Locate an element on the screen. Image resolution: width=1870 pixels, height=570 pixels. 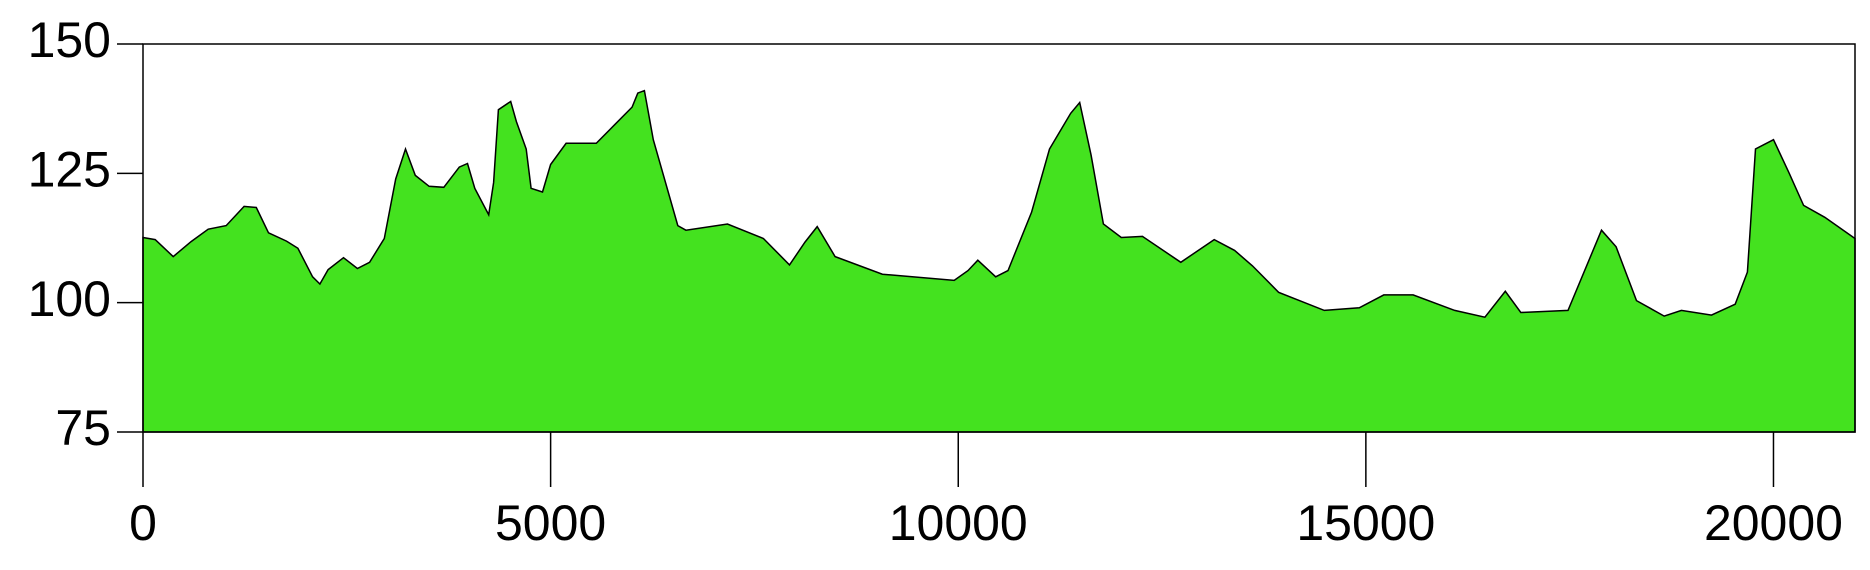
x-tick-label: 20000 is located at coordinates (1773, 523).